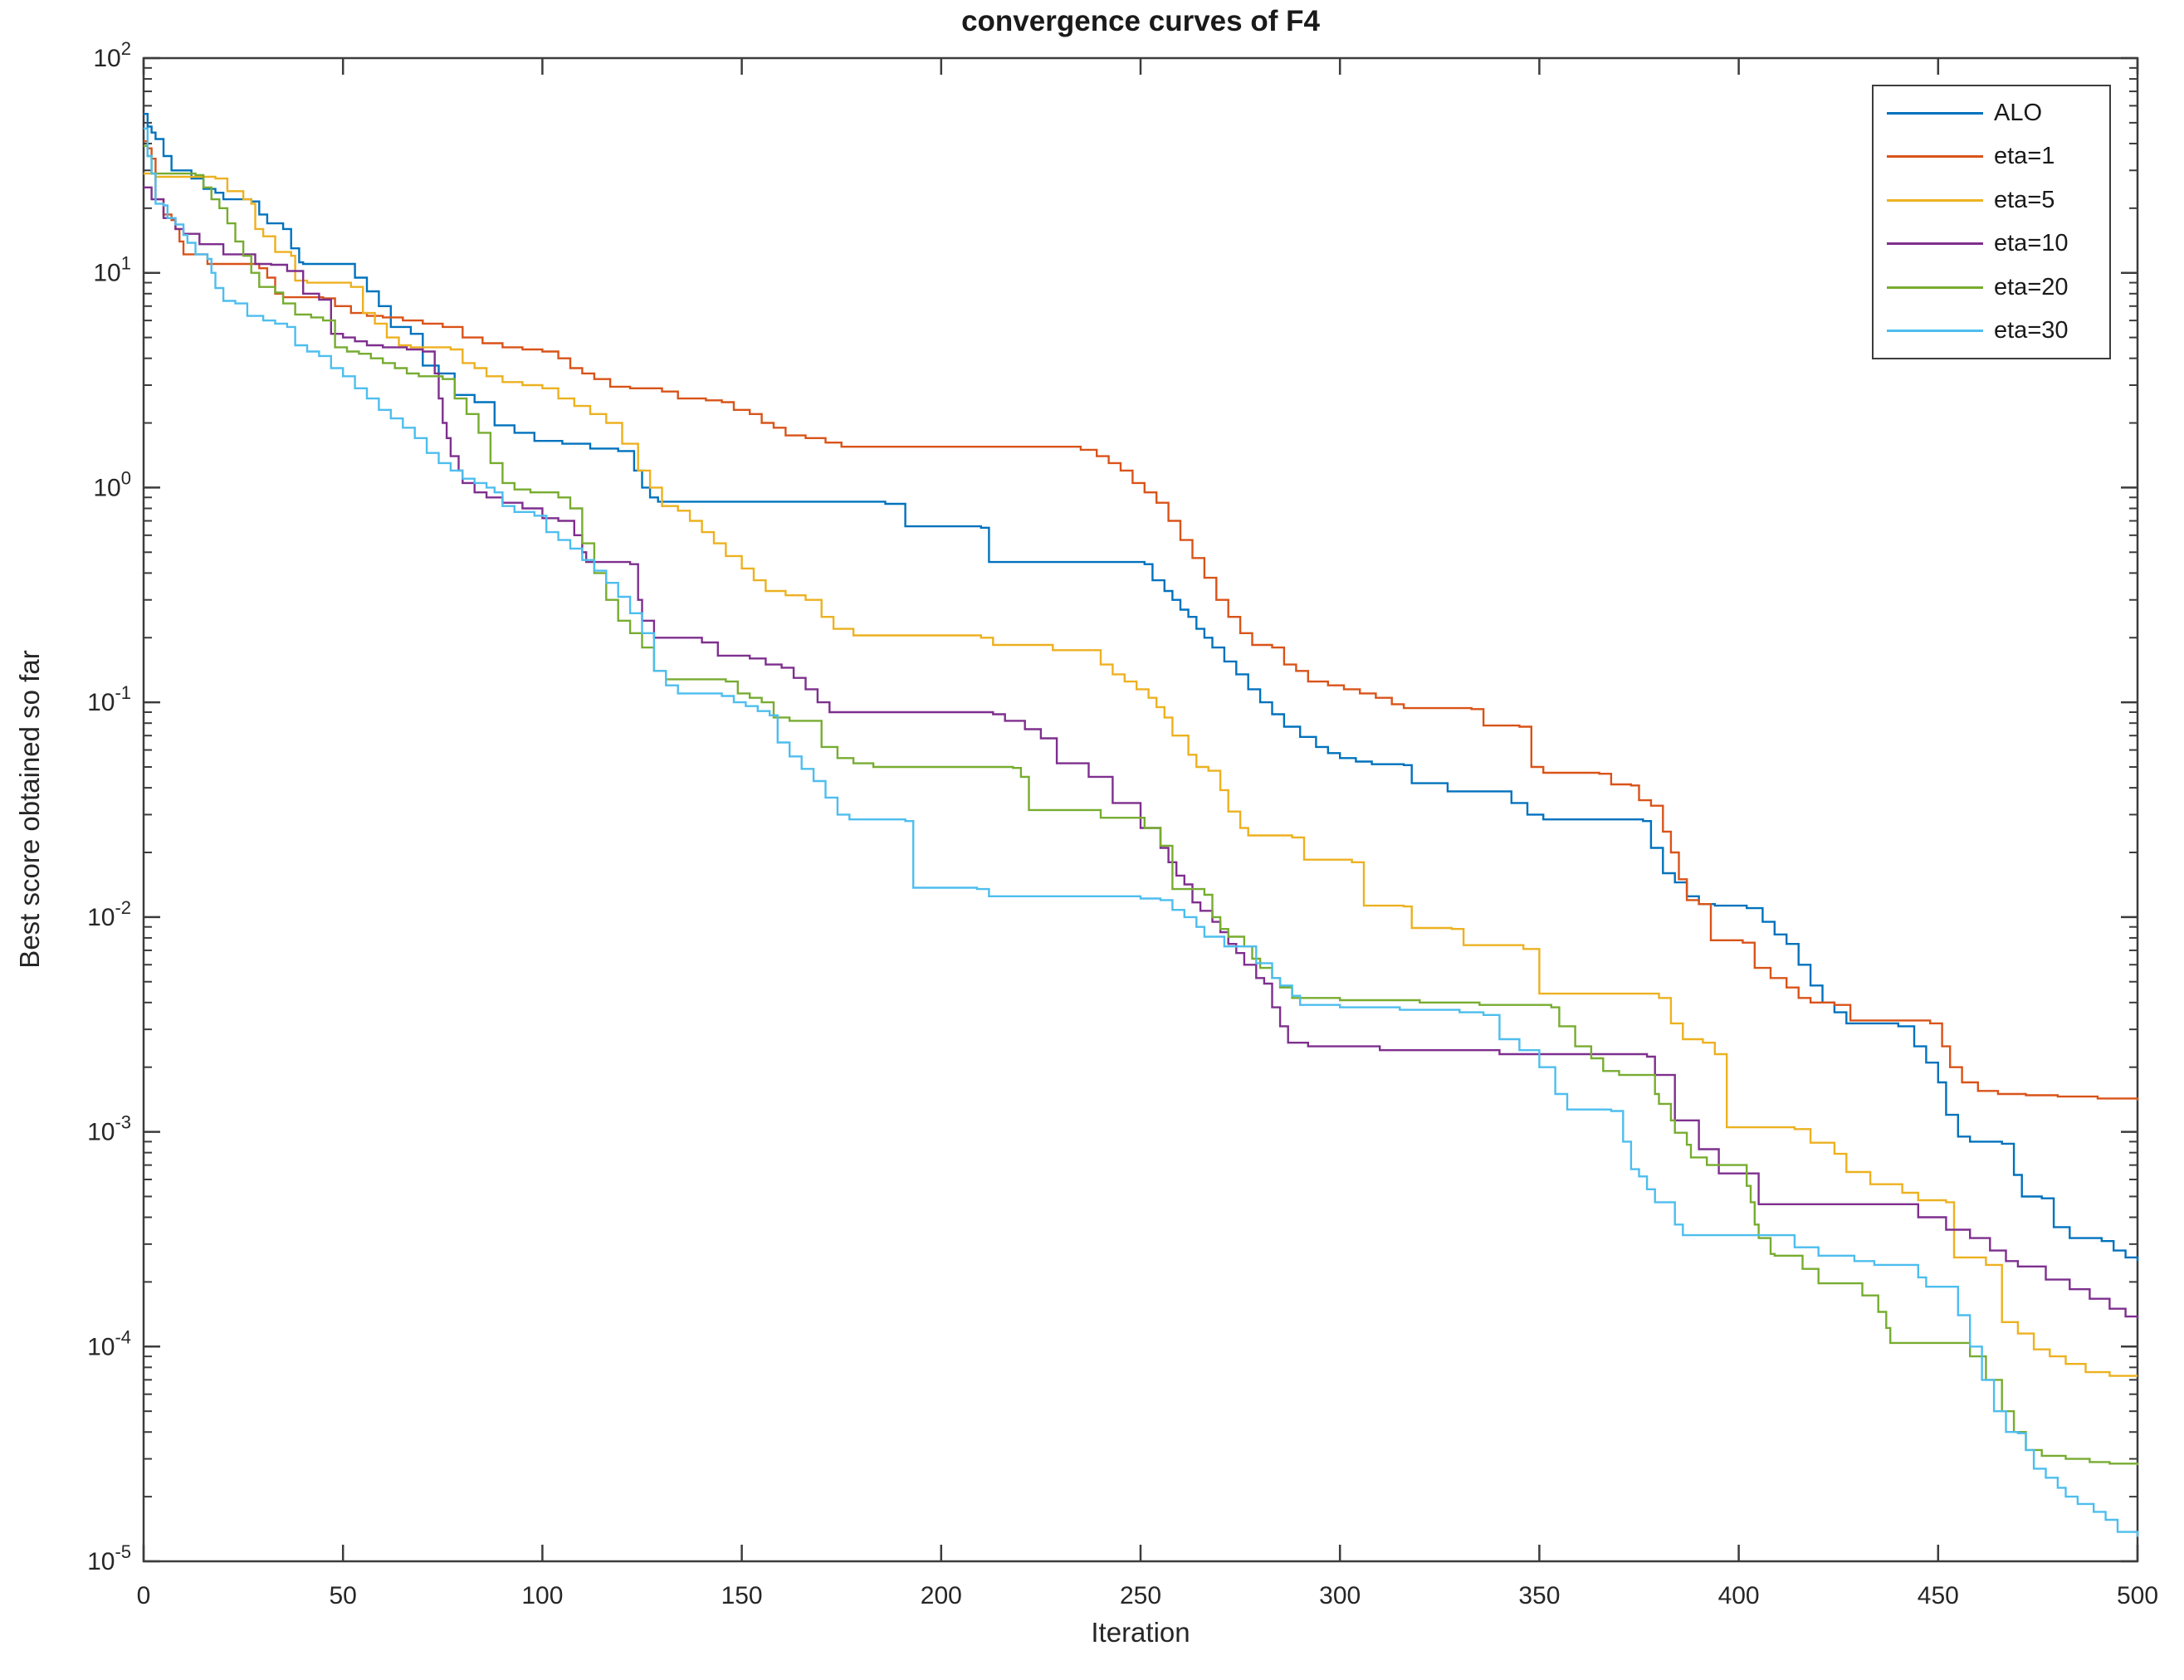 The width and height of the screenshot is (2184, 1680). What do you see at coordinates (1991, 222) in the screenshot?
I see `legend: ALO eta=1 eta=5 eta=10 eta=20 eta=30` at bounding box center [1991, 222].